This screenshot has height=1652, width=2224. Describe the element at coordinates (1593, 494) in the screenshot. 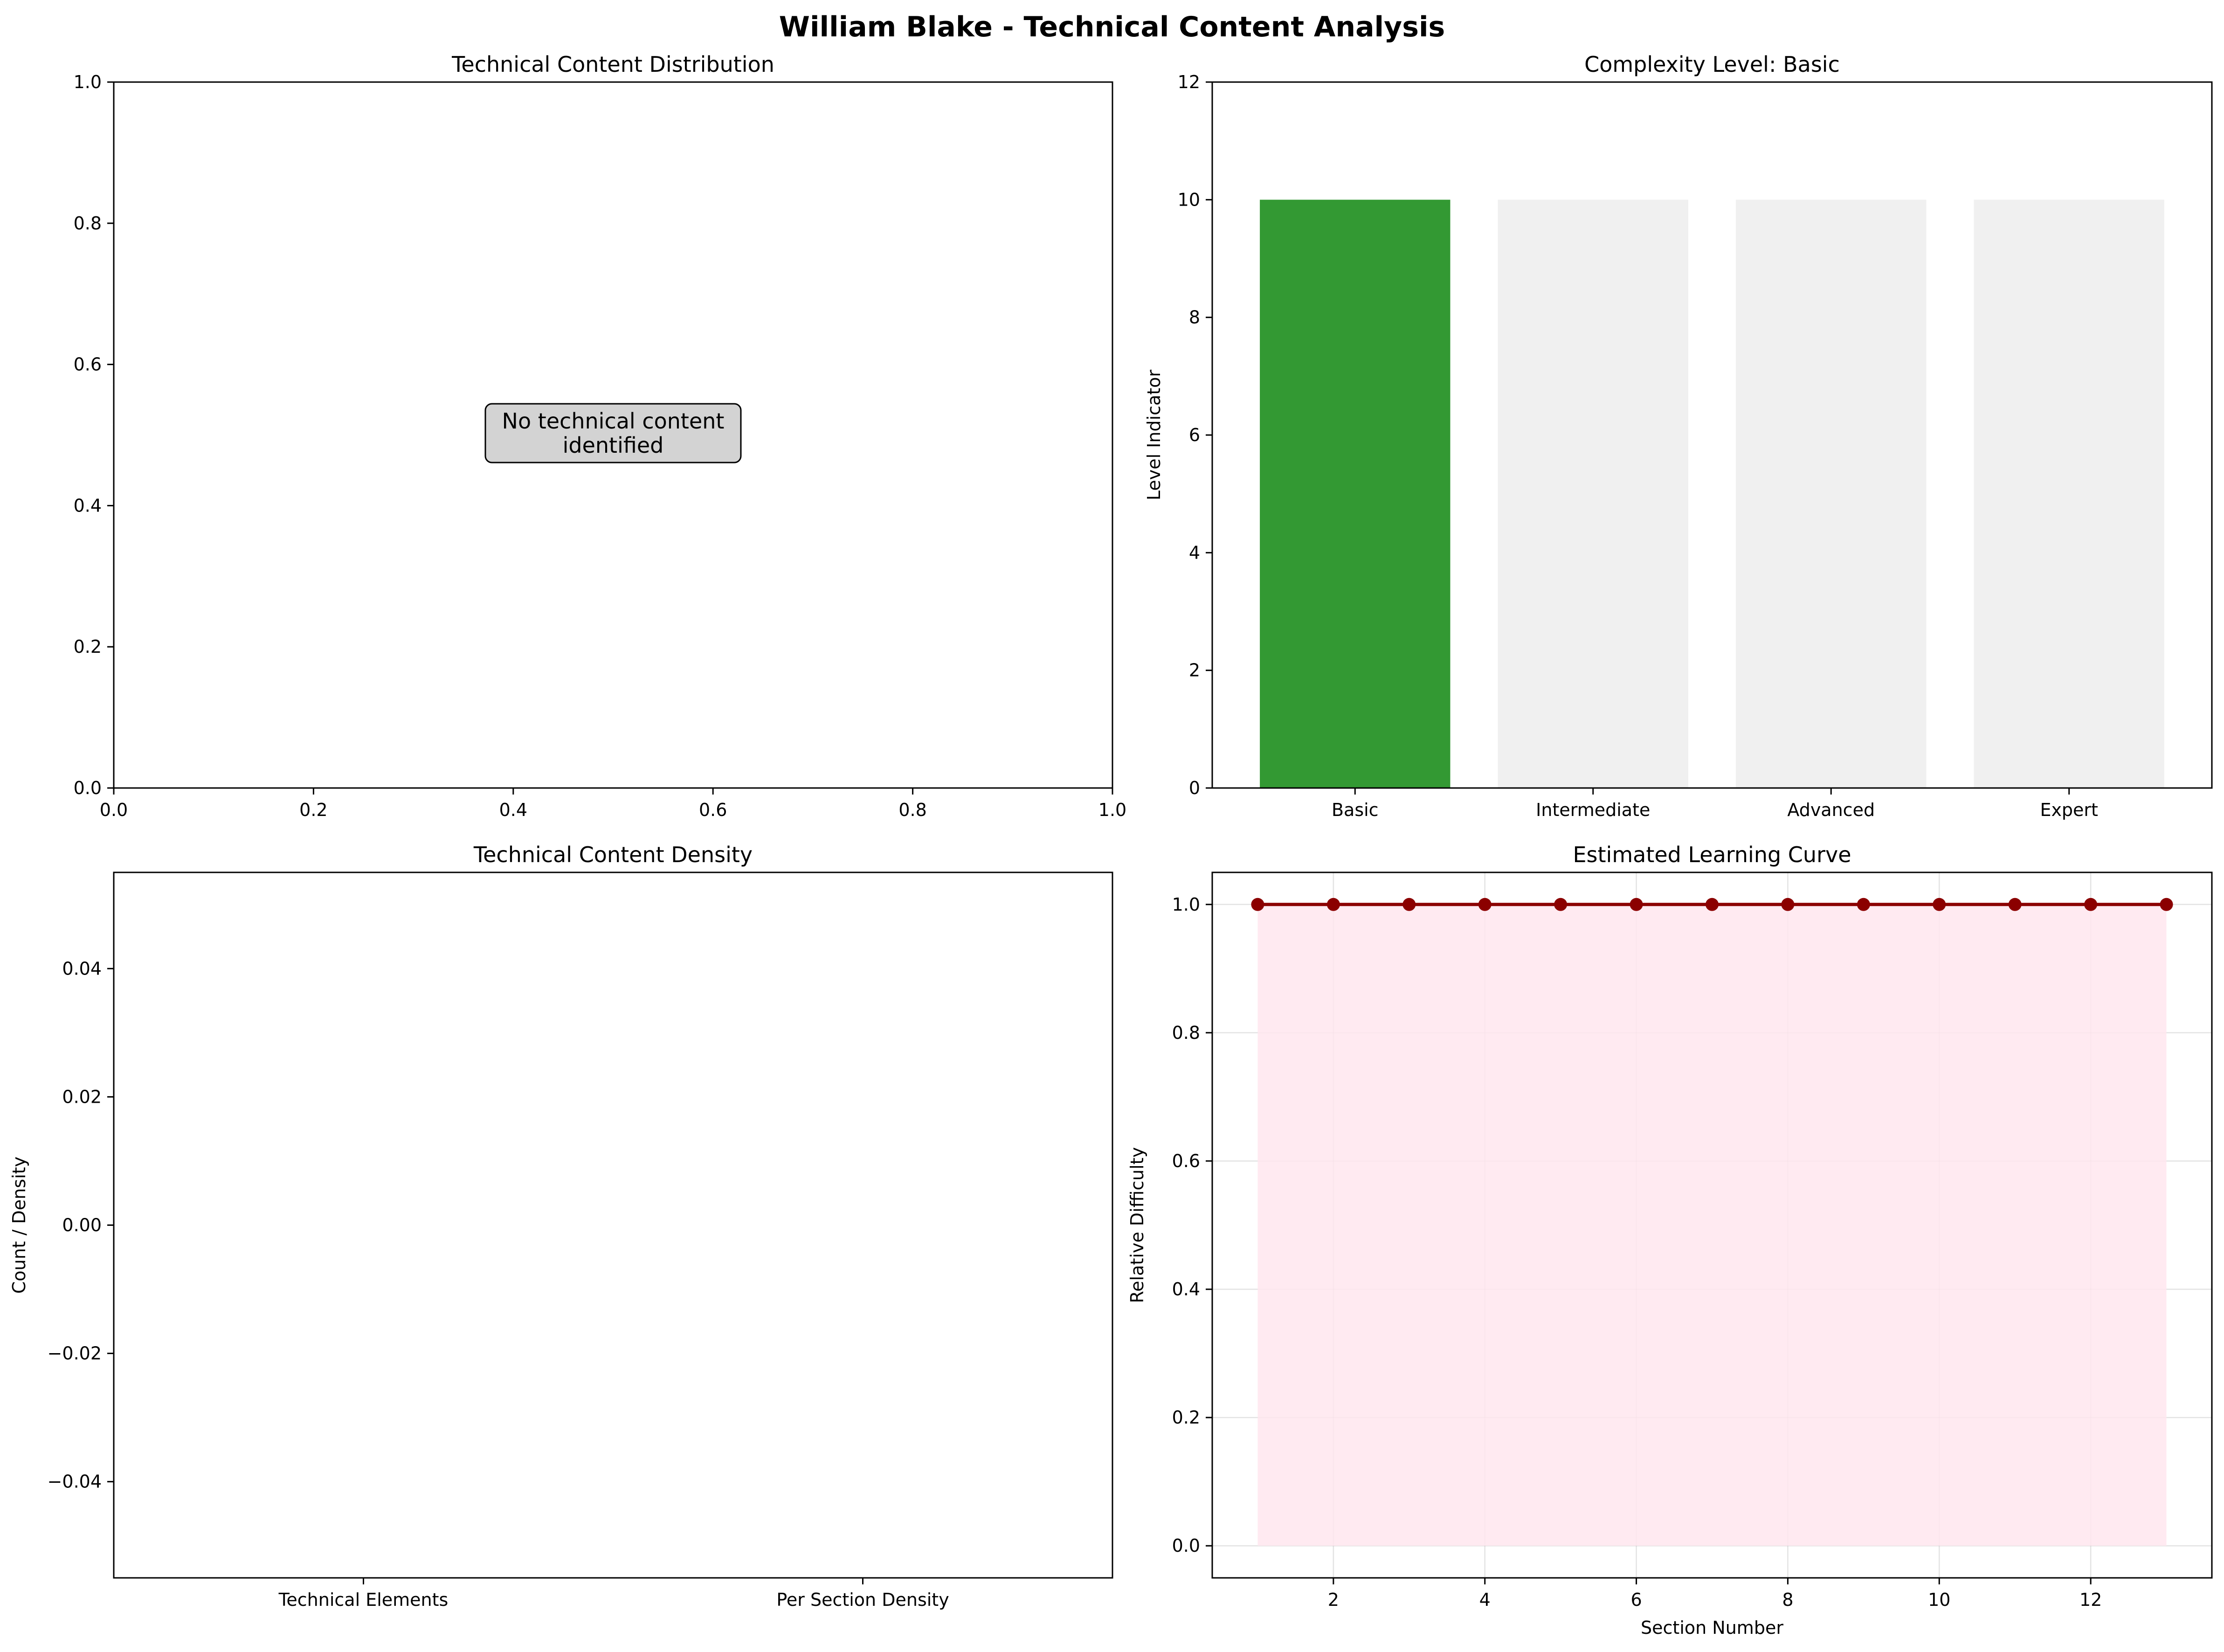

I see `bar-intermediate` at that location.